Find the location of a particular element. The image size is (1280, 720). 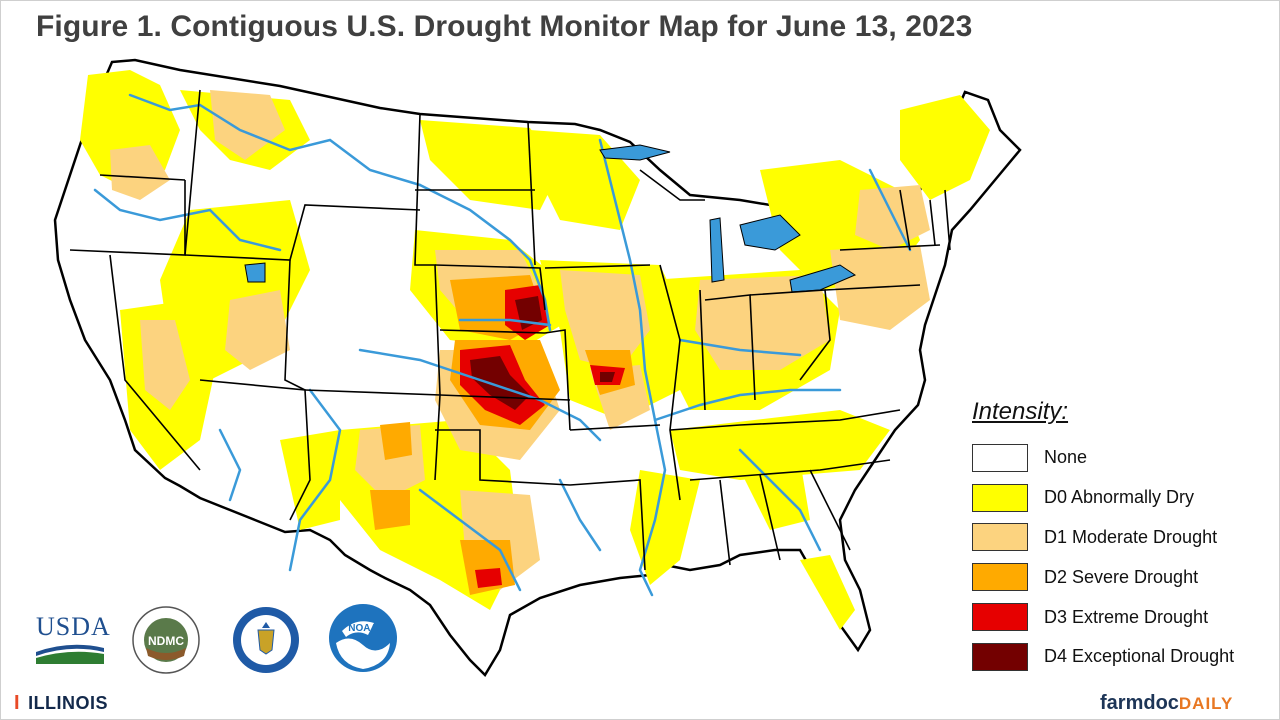

illinois-block-i-icon: I is located at coordinates (17, 703).